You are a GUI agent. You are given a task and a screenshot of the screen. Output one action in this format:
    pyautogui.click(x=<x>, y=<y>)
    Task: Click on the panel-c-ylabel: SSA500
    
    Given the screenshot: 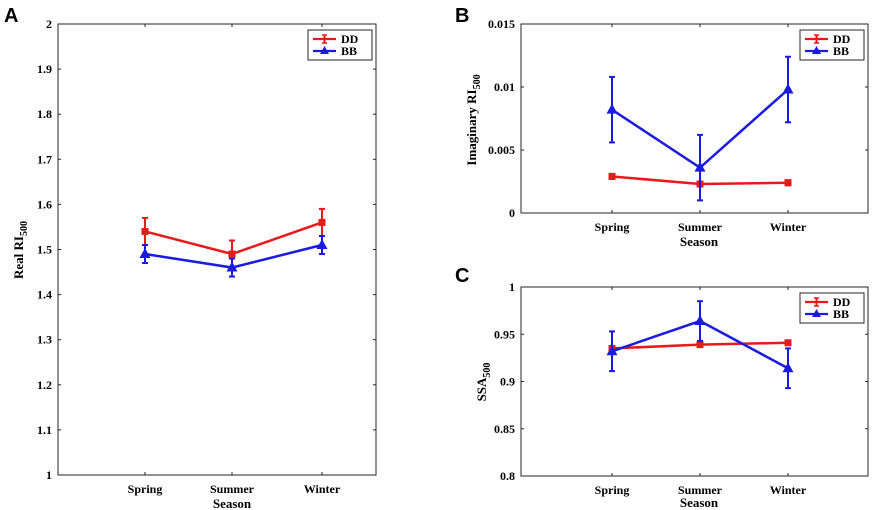 What is the action you would take?
    pyautogui.click(x=483, y=382)
    